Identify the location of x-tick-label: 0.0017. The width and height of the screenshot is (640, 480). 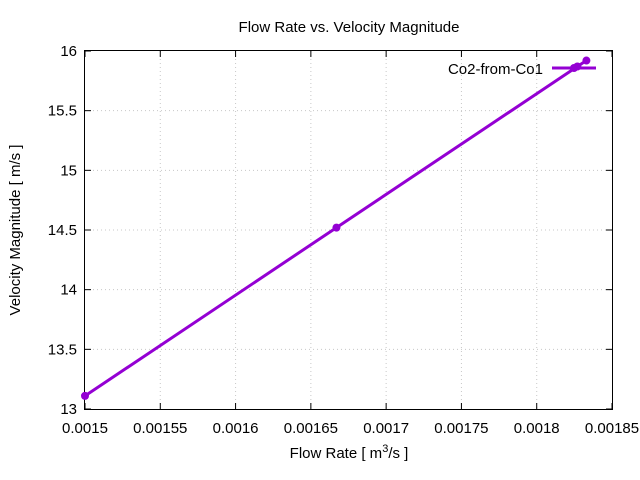
(386, 428).